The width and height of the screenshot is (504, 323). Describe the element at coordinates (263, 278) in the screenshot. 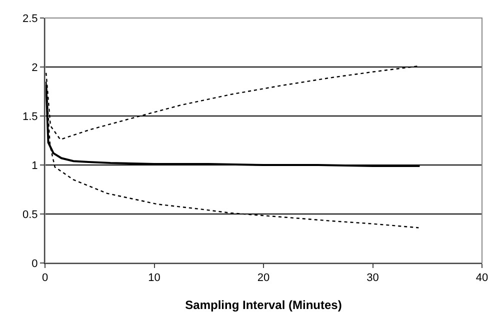

I see `x-tick-label: 20` at that location.